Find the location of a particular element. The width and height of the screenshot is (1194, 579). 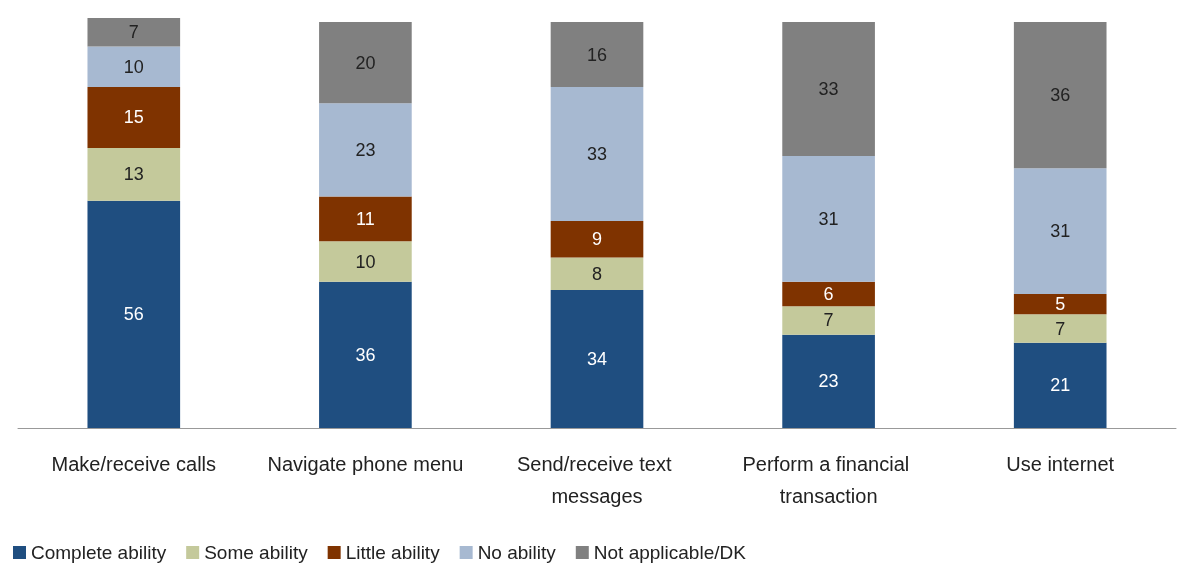

x-tick-label: Send/receive text messages is located at coordinates (597, 480).